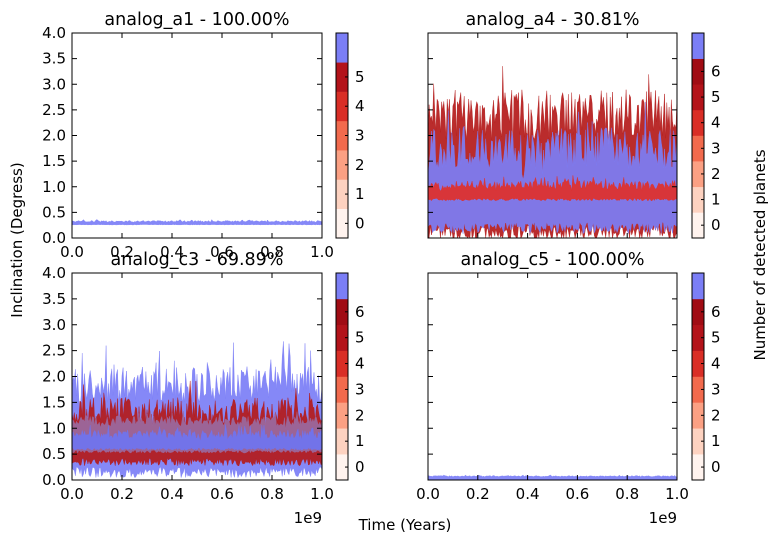 The height and width of the screenshot is (544, 781). I want to click on y-tick-label: 3.5, so click(54, 299).